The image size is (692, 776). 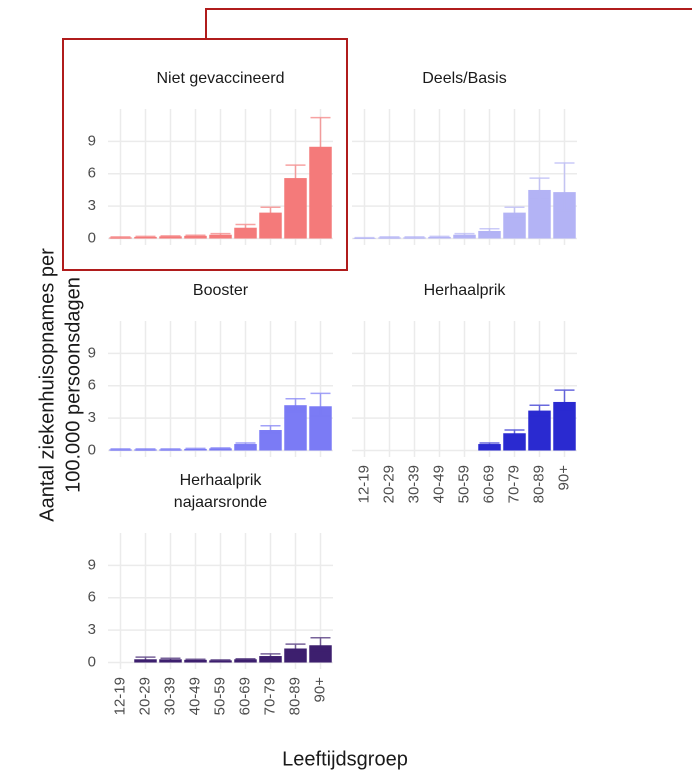 What do you see at coordinates (73, 385) in the screenshot?
I see `y-axis-title: 100.000 persoonsdagen` at bounding box center [73, 385].